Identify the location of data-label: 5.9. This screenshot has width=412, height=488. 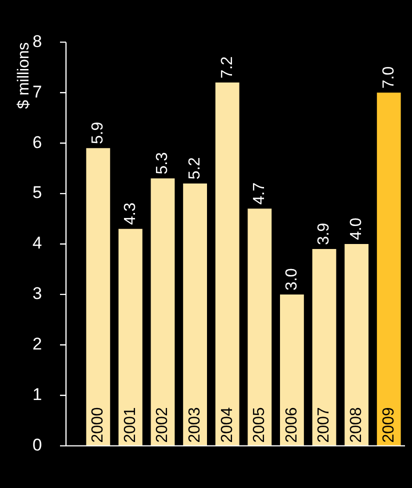
(98, 133).